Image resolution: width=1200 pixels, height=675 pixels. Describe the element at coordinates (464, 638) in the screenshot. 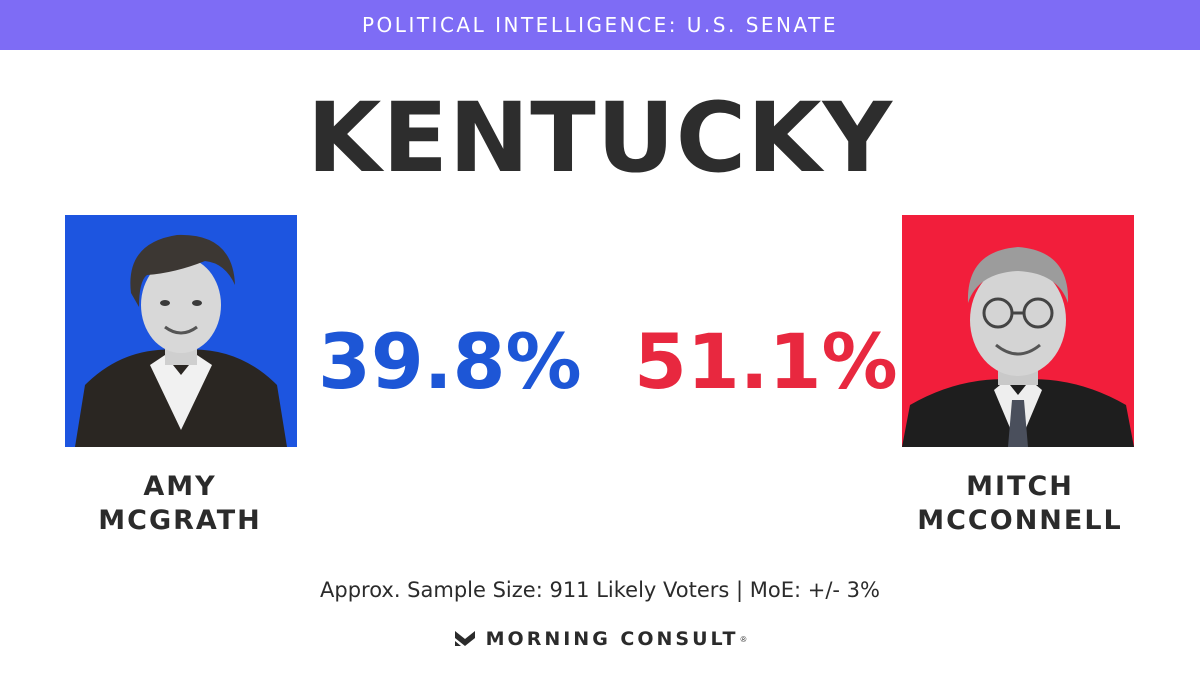

I see `morning-consult-logo-icon` at that location.